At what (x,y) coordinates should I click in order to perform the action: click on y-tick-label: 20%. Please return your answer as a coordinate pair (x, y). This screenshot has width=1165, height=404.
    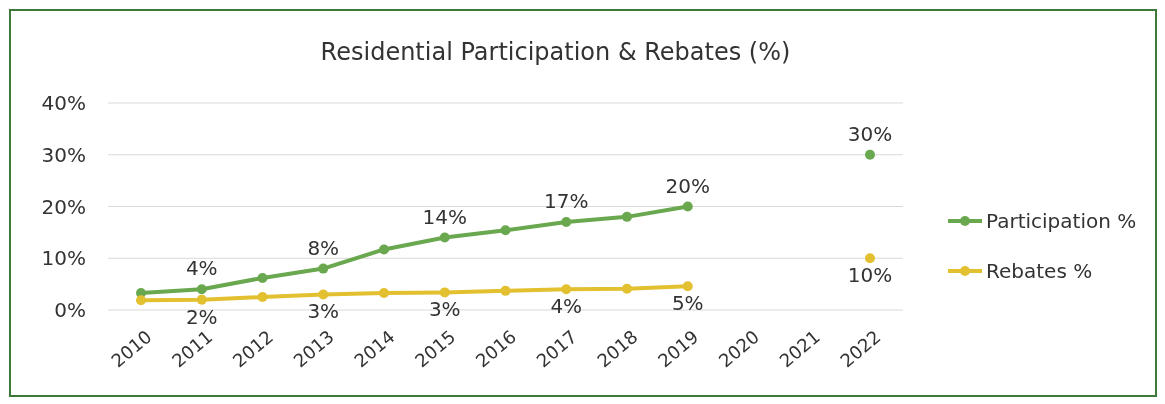
    Looking at the image, I should click on (63, 206).